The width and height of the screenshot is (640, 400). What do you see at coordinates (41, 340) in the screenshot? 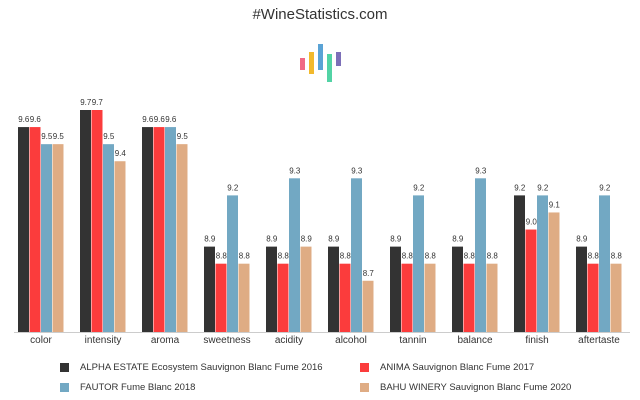
I see `x-tick-label: color` at bounding box center [41, 340].